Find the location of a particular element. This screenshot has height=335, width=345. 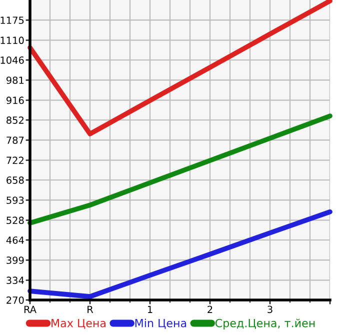

y-tick-label: 464 is located at coordinates (15, 240).